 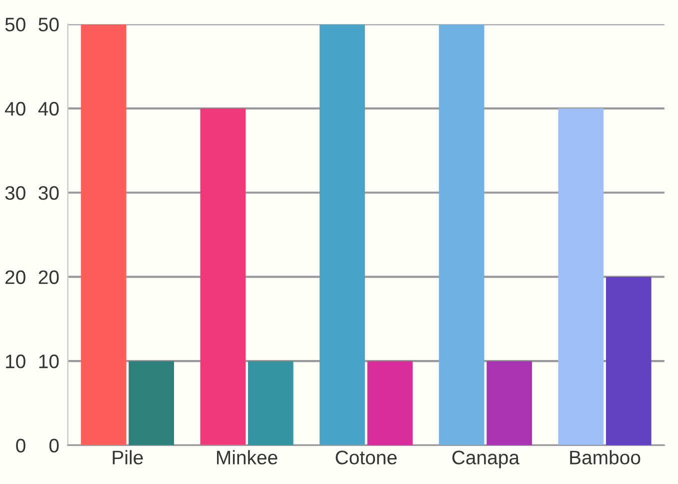 What do you see at coordinates (127, 457) in the screenshot?
I see `x-tick-label: Pile` at bounding box center [127, 457].